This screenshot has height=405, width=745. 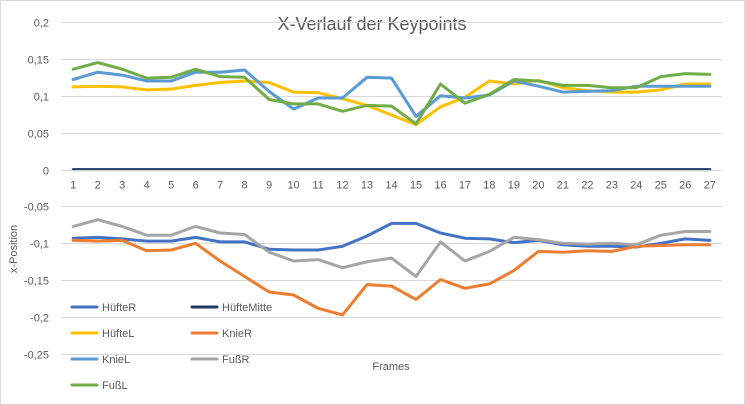 What do you see at coordinates (489, 186) in the screenshot?
I see `x-tick-label: 18` at bounding box center [489, 186].